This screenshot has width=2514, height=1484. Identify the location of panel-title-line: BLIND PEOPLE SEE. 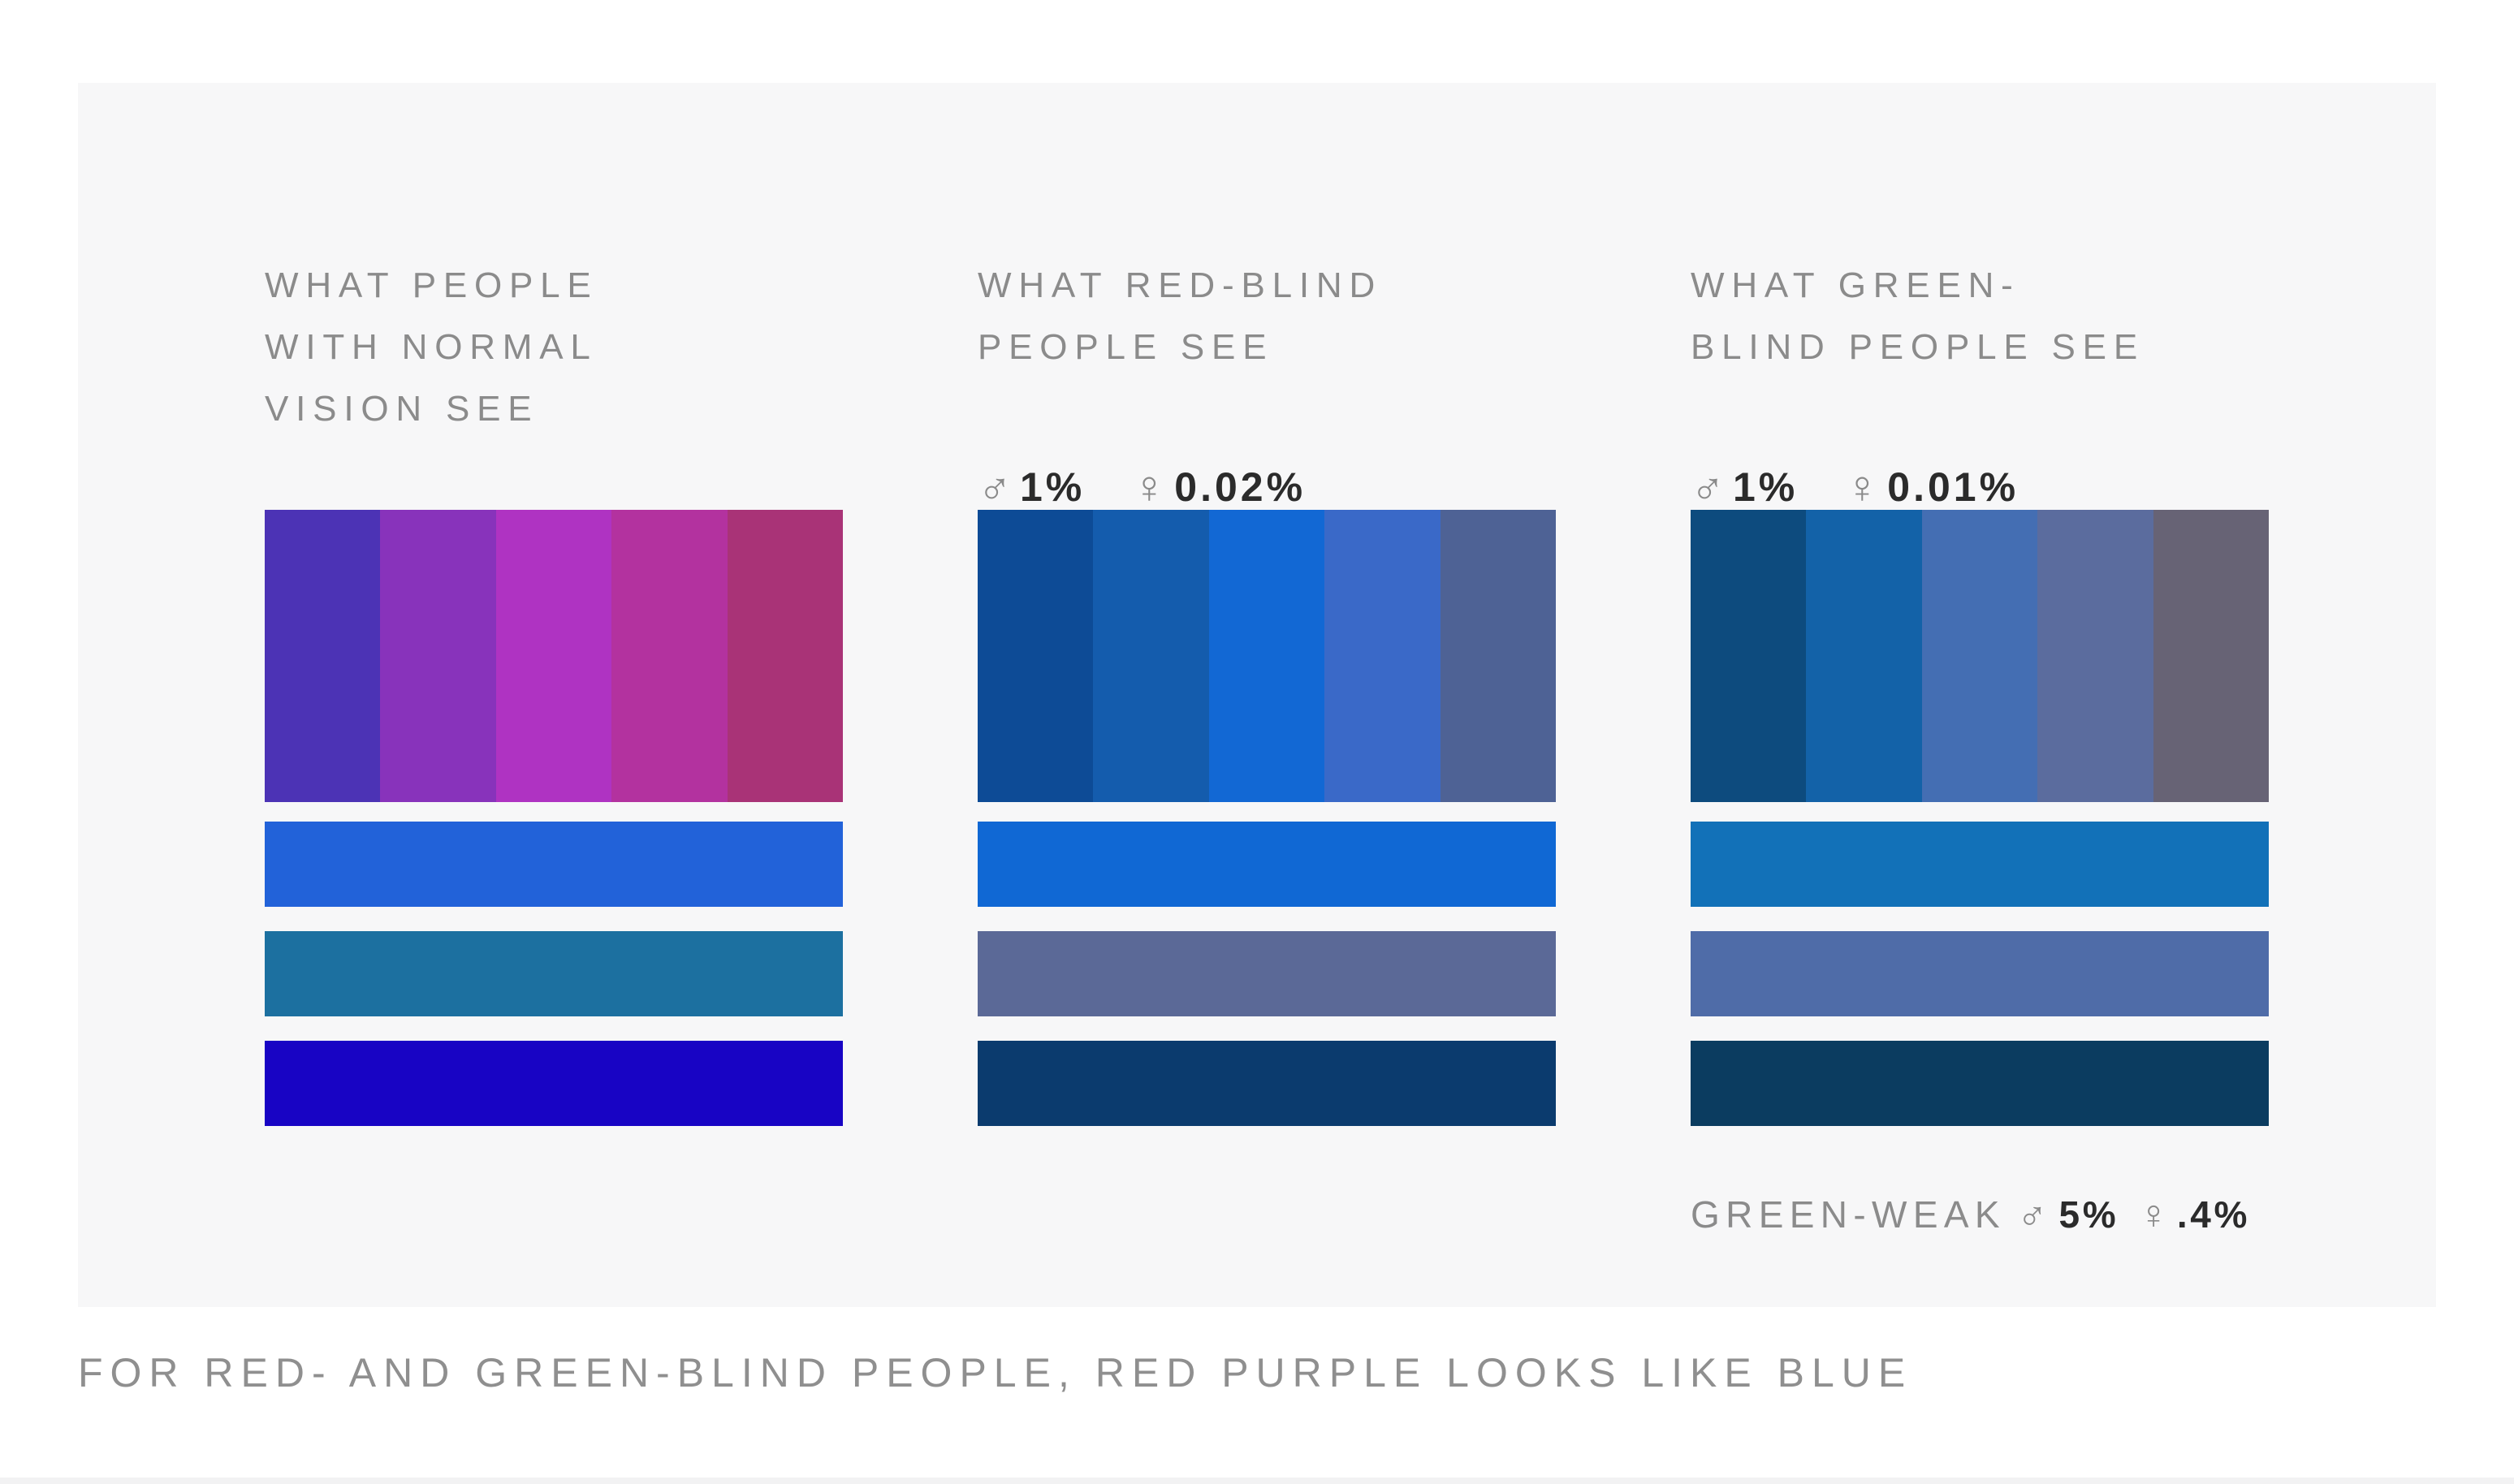
(1918, 347).